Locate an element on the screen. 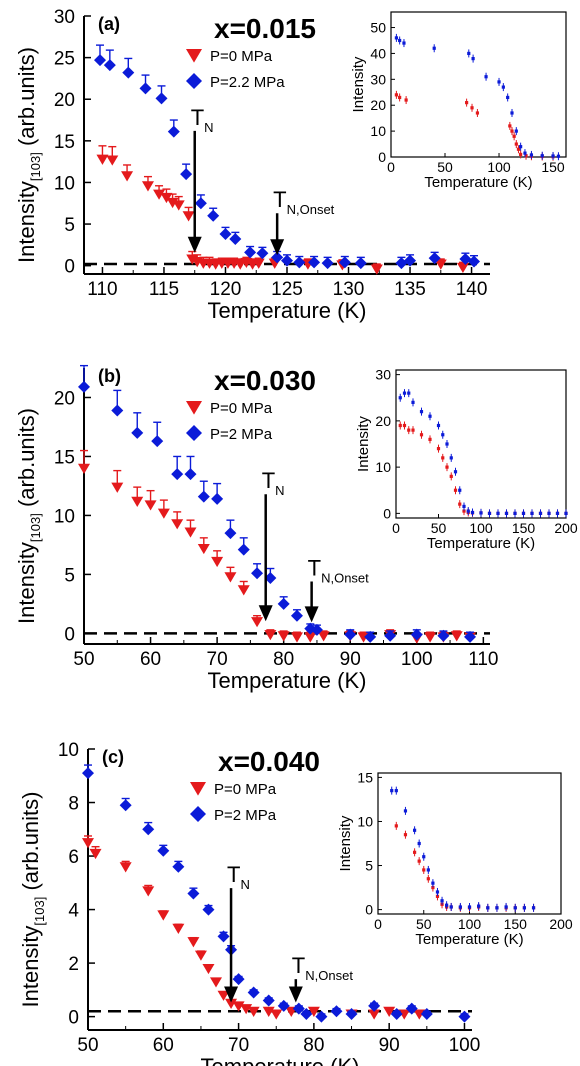 This screenshot has width=580, height=1066. y-tick-label: 4 is located at coordinates (73, 911).